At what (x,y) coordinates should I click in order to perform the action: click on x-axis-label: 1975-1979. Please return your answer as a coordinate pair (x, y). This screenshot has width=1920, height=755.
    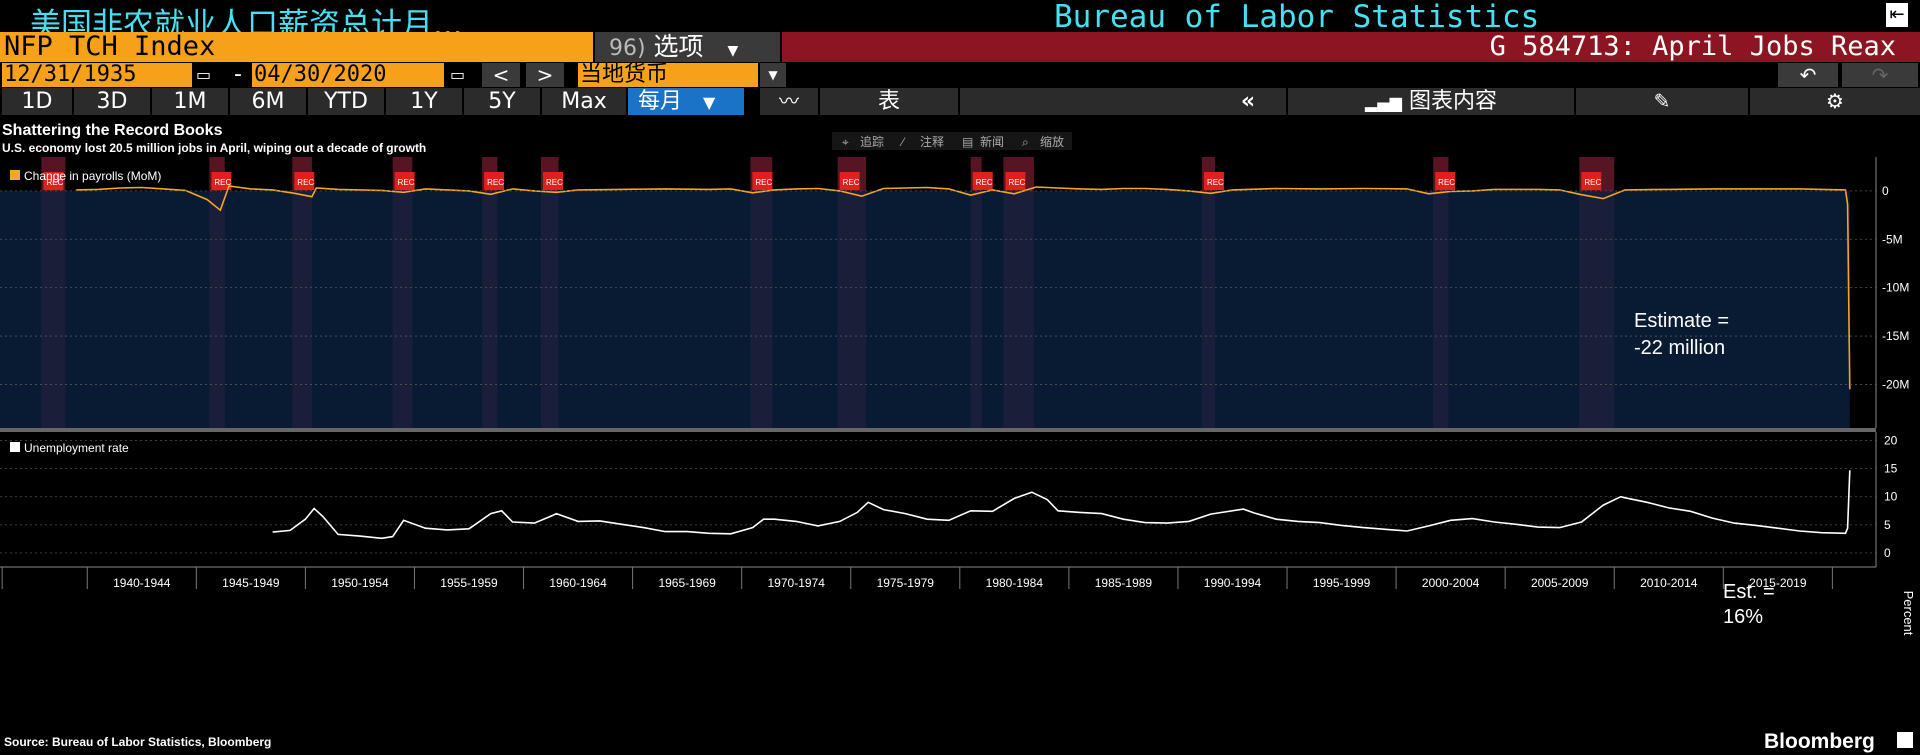
    Looking at the image, I should click on (906, 583).